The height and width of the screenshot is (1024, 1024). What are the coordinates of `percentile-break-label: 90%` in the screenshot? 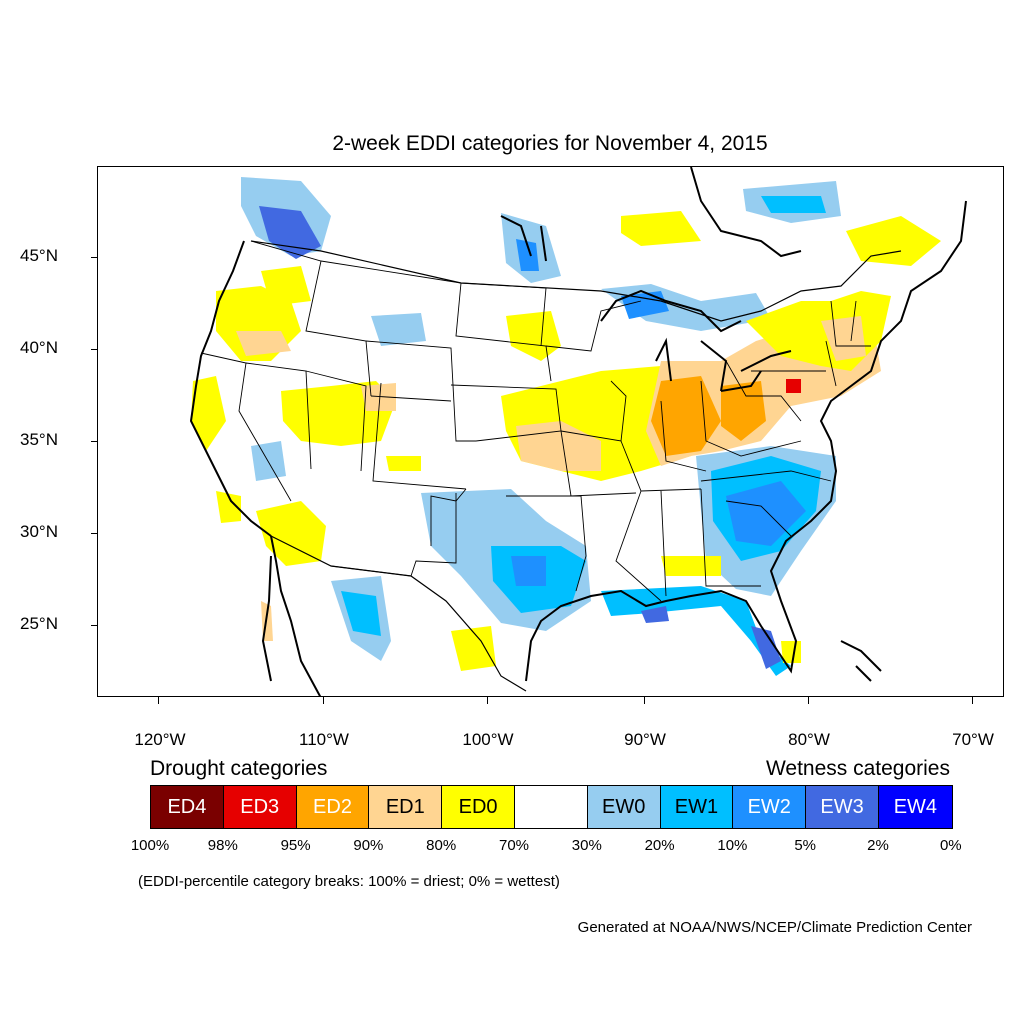 It's located at (368, 845).